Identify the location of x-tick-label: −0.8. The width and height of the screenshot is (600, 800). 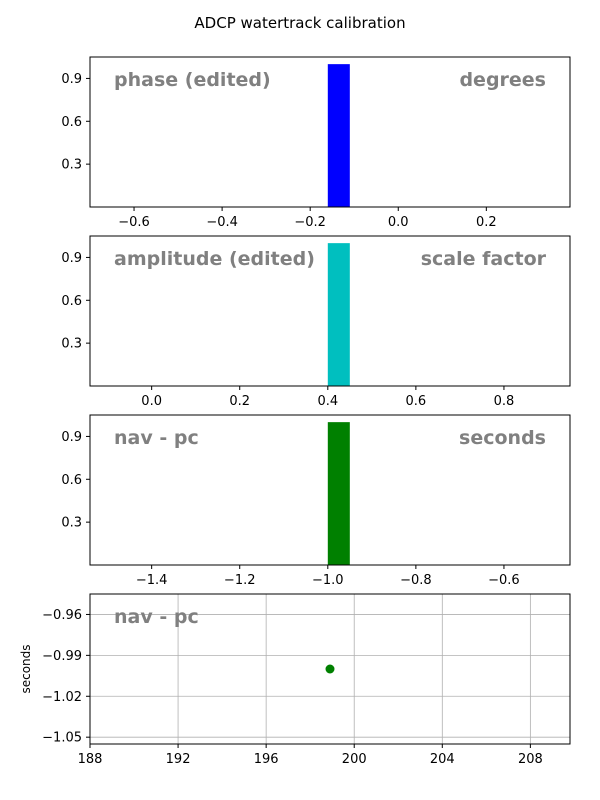
(416, 580).